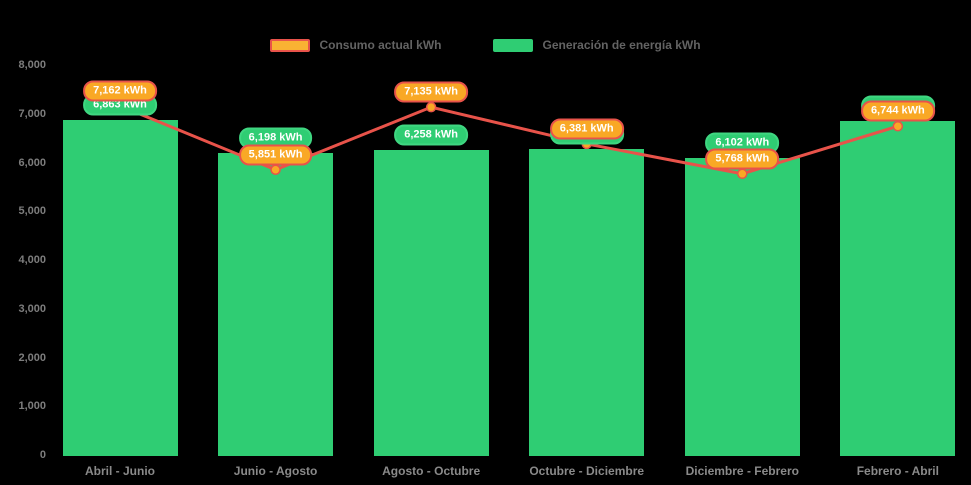 This screenshot has width=971, height=485. I want to click on x-axis-label: Abril - Junio, so click(120, 471).